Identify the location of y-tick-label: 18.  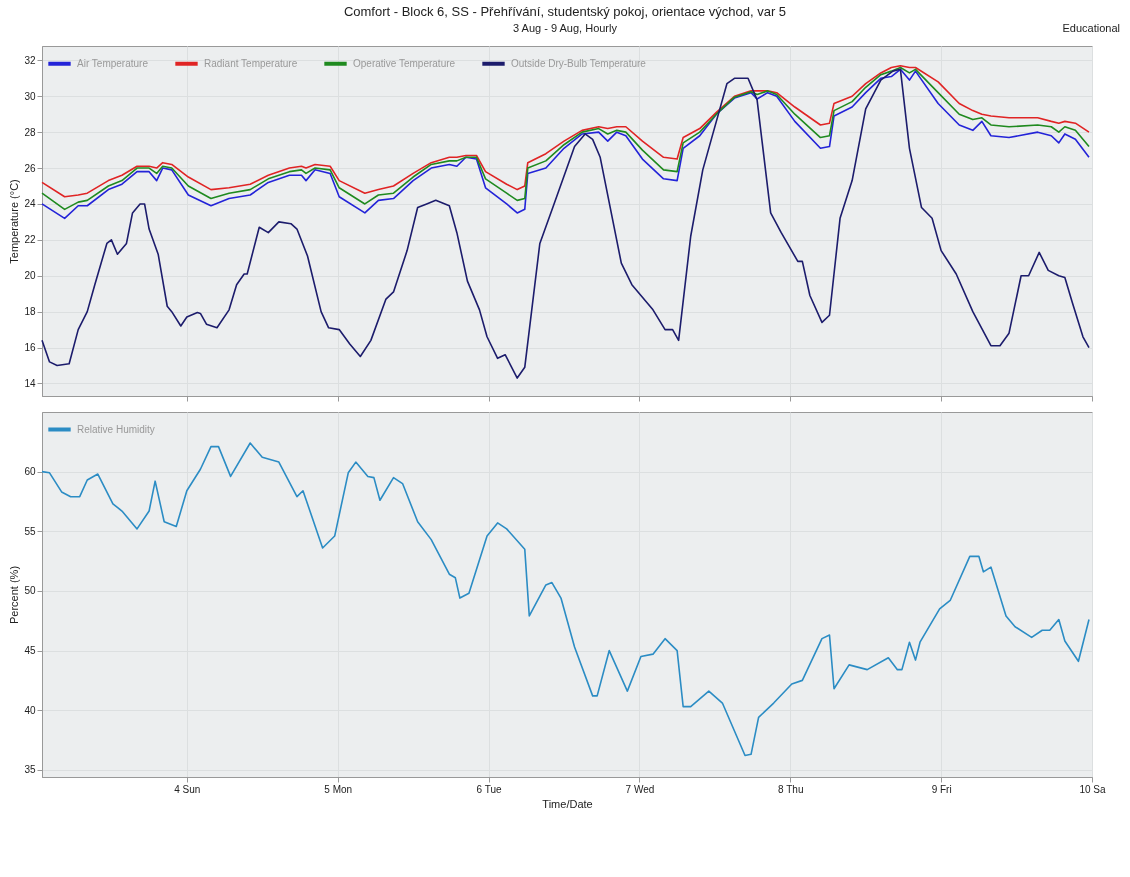
(30, 312).